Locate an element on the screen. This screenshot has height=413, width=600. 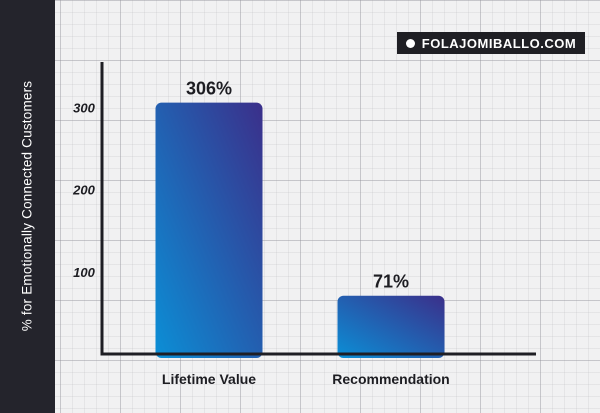
brand-text: FOLAJOMIBALLO.COM is located at coordinates (499, 43).